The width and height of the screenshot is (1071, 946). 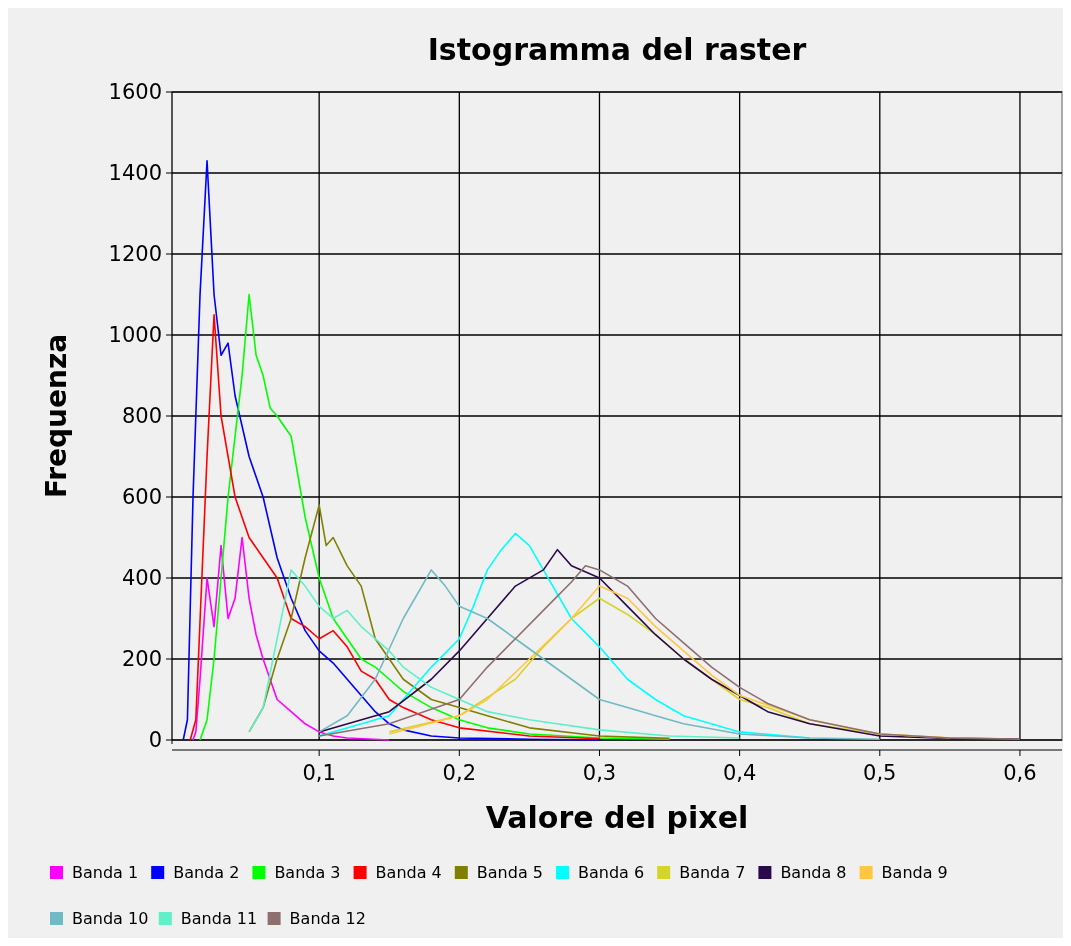 What do you see at coordinates (813, 872) in the screenshot?
I see `legend-label: Banda 8` at bounding box center [813, 872].